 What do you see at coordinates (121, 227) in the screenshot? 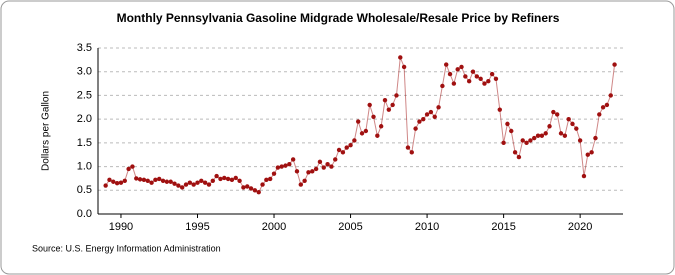
I see `x-tick-label: 1990` at bounding box center [121, 227].